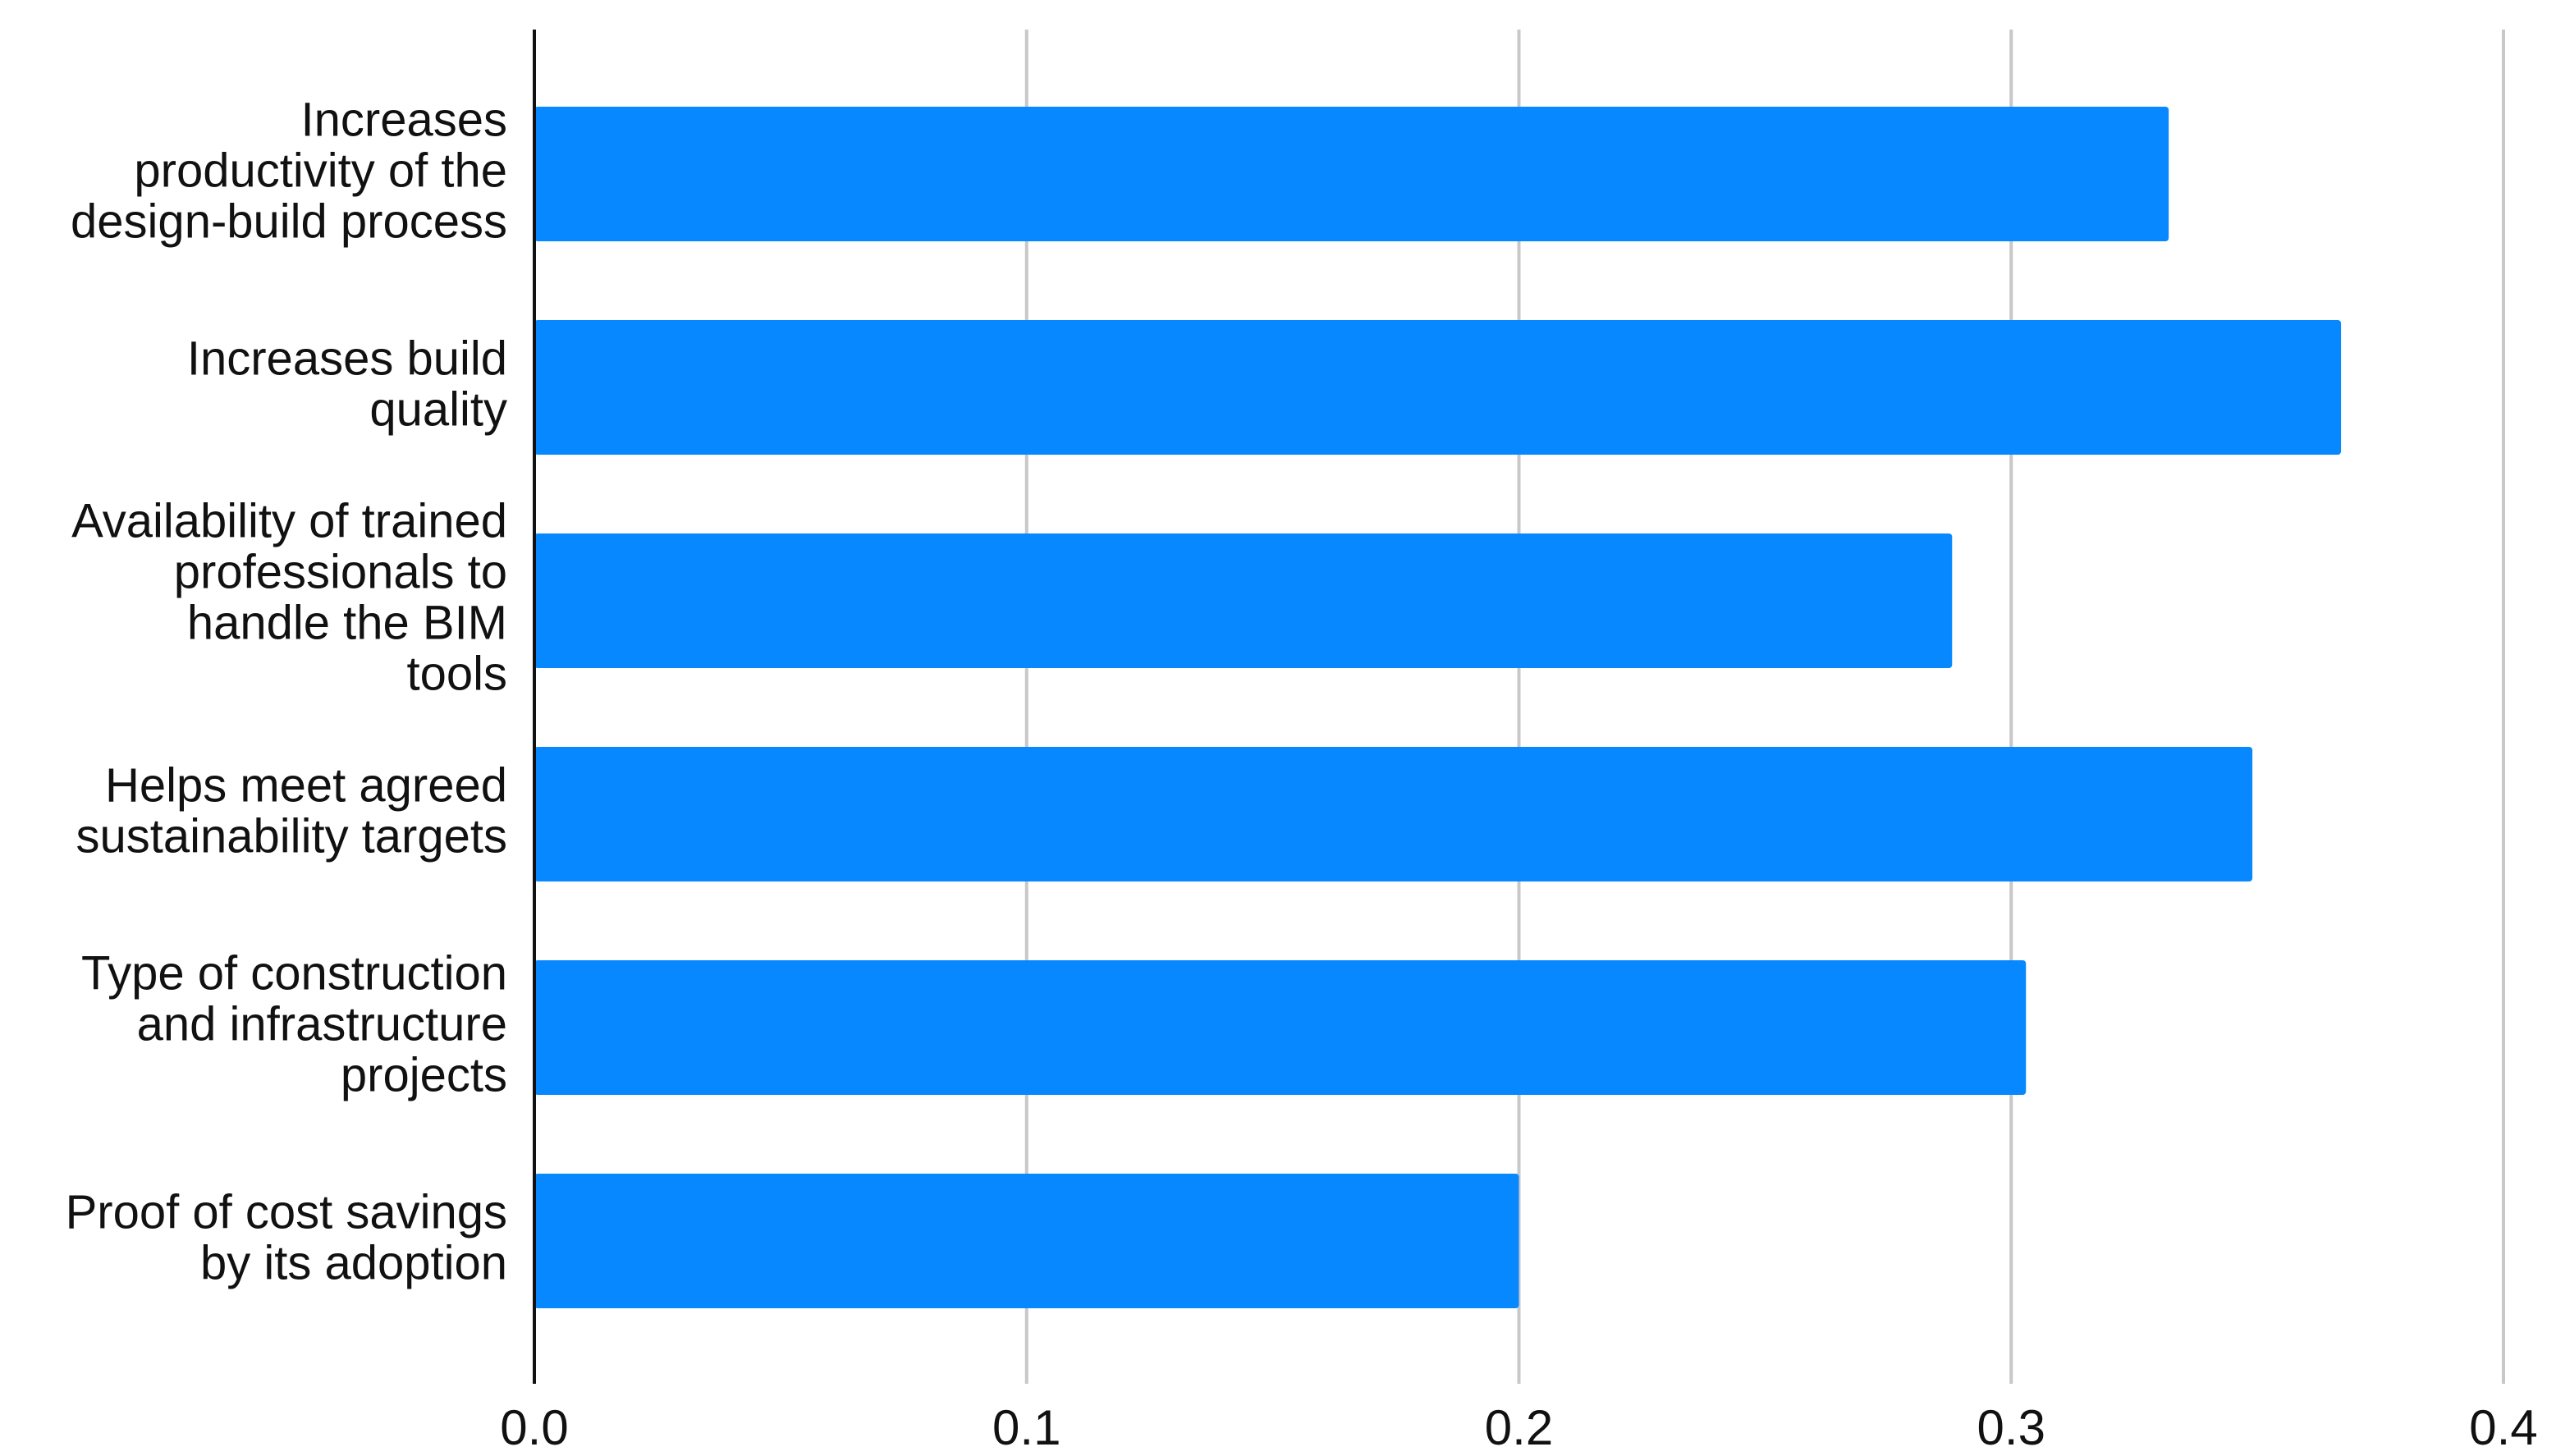 The width and height of the screenshot is (2556, 1456). I want to click on y-tick-label: productivity of the, so click(320, 170).